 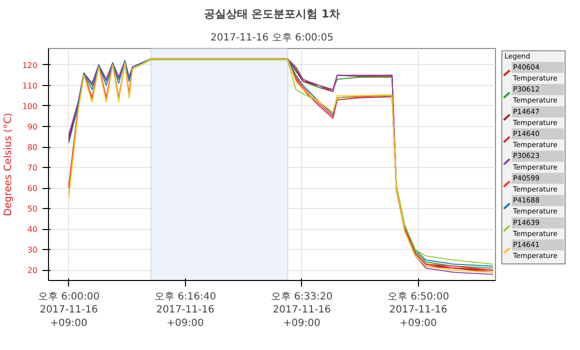 What do you see at coordinates (30, 85) in the screenshot?
I see `y-tick-label: 110` at bounding box center [30, 85].